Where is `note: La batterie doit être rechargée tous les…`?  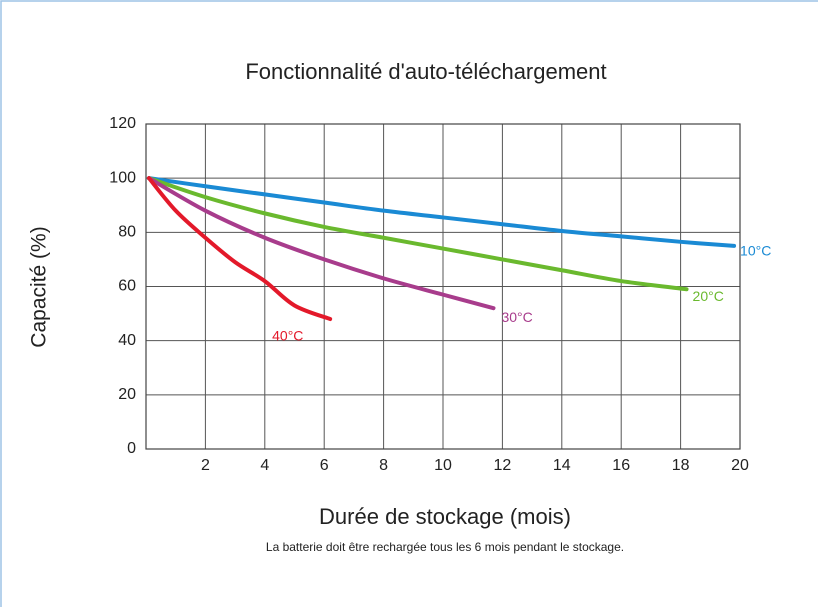
note: La batterie doit être rechargée tous les… is located at coordinates (445, 547).